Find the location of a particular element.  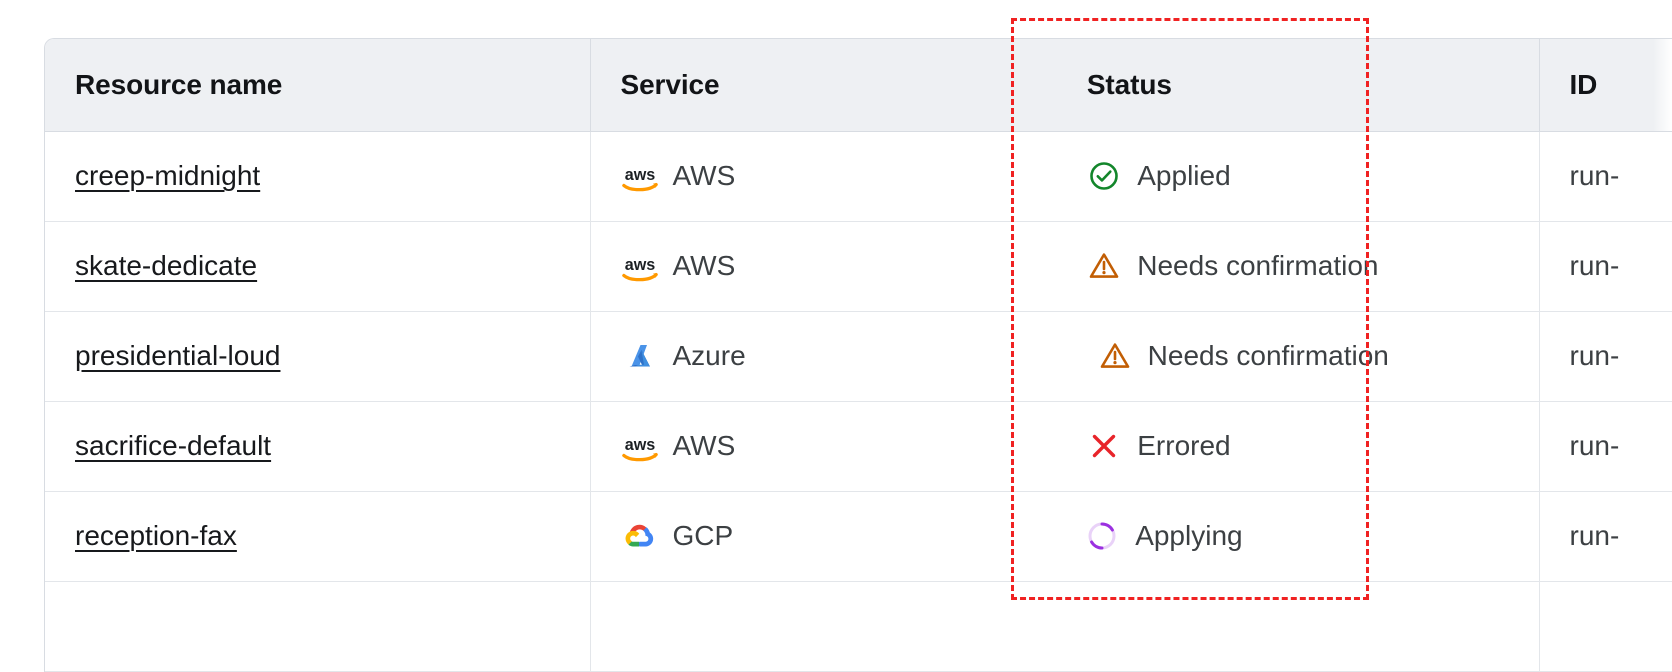

resource-name-link: presidential-loud is located at coordinates (178, 355).